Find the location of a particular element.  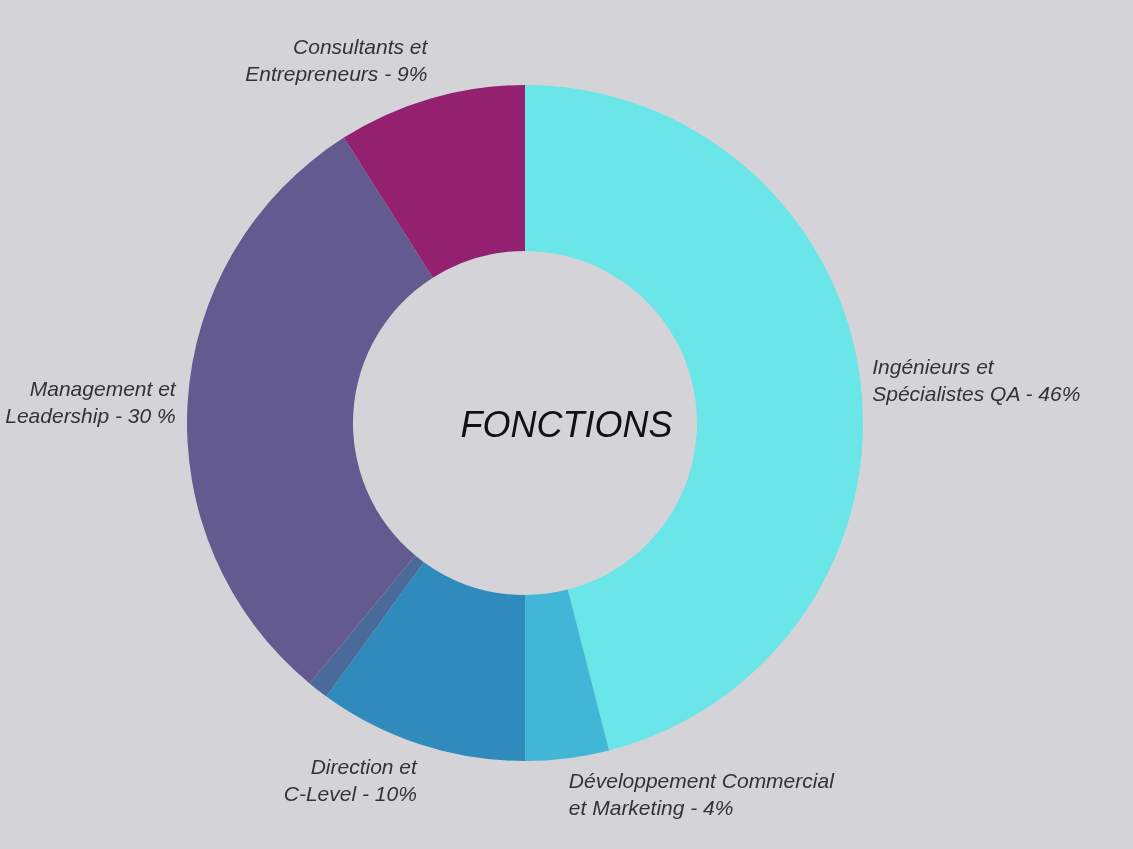

slice-label: Management et Leadership - 30 % is located at coordinates (91, 401).